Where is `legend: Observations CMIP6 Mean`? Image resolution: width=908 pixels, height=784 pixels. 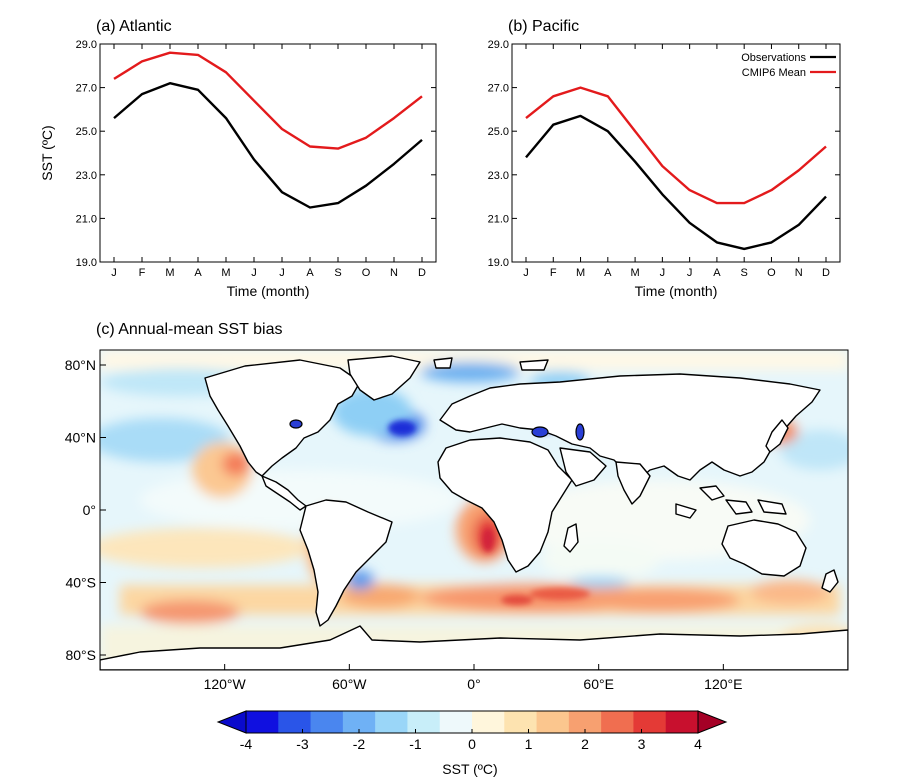
legend: Observations CMIP6 Mean is located at coordinates (788, 65).